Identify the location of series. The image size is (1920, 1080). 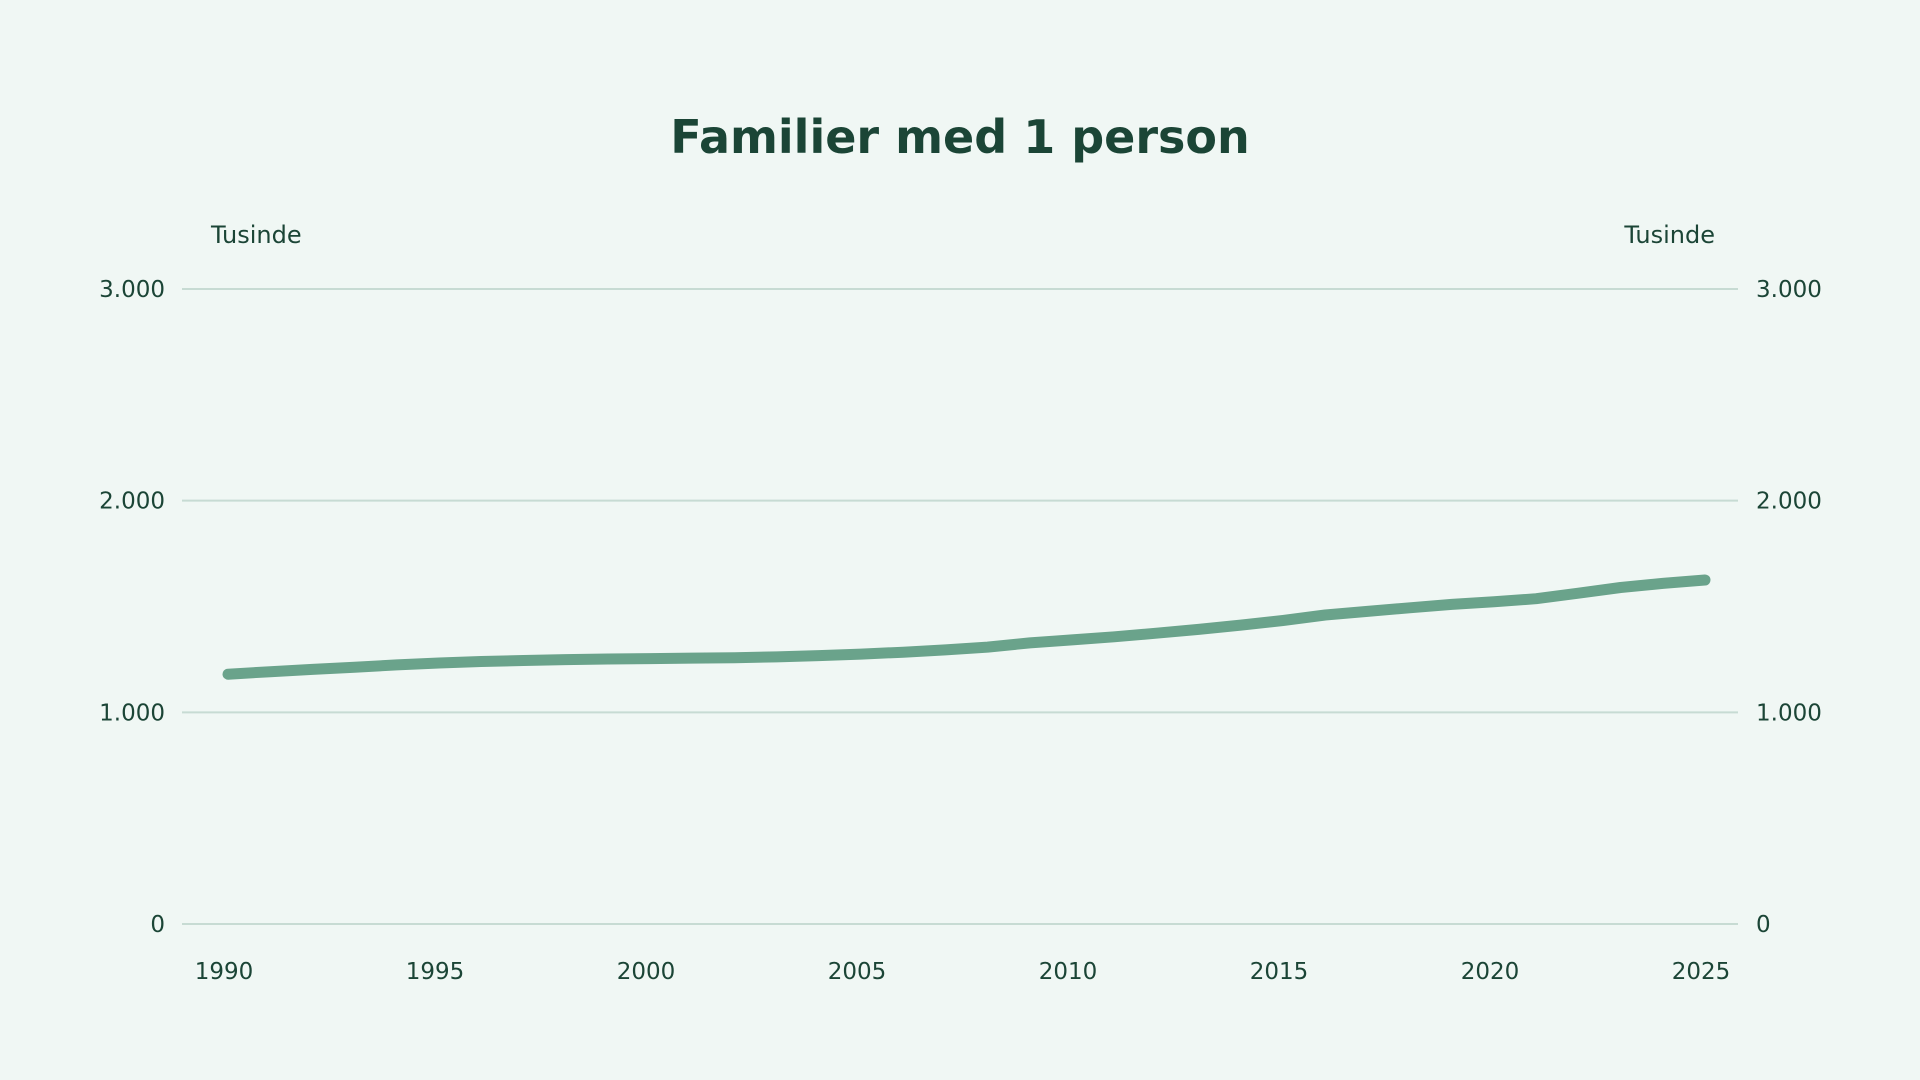
(966, 627).